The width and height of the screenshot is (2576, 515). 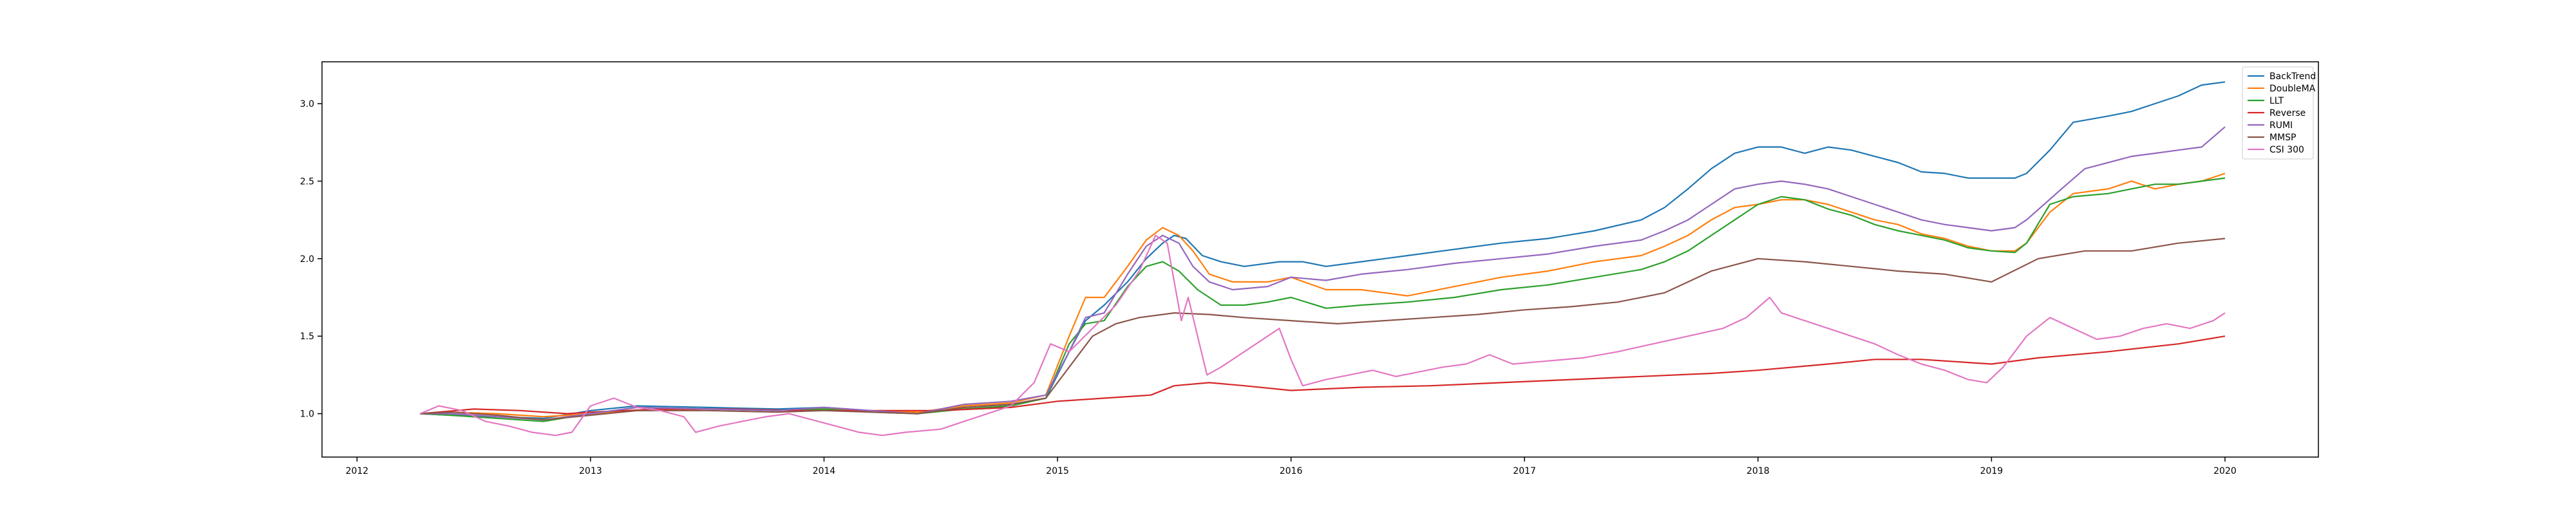 What do you see at coordinates (2287, 113) in the screenshot?
I see `legend-label-3: Reverse` at bounding box center [2287, 113].